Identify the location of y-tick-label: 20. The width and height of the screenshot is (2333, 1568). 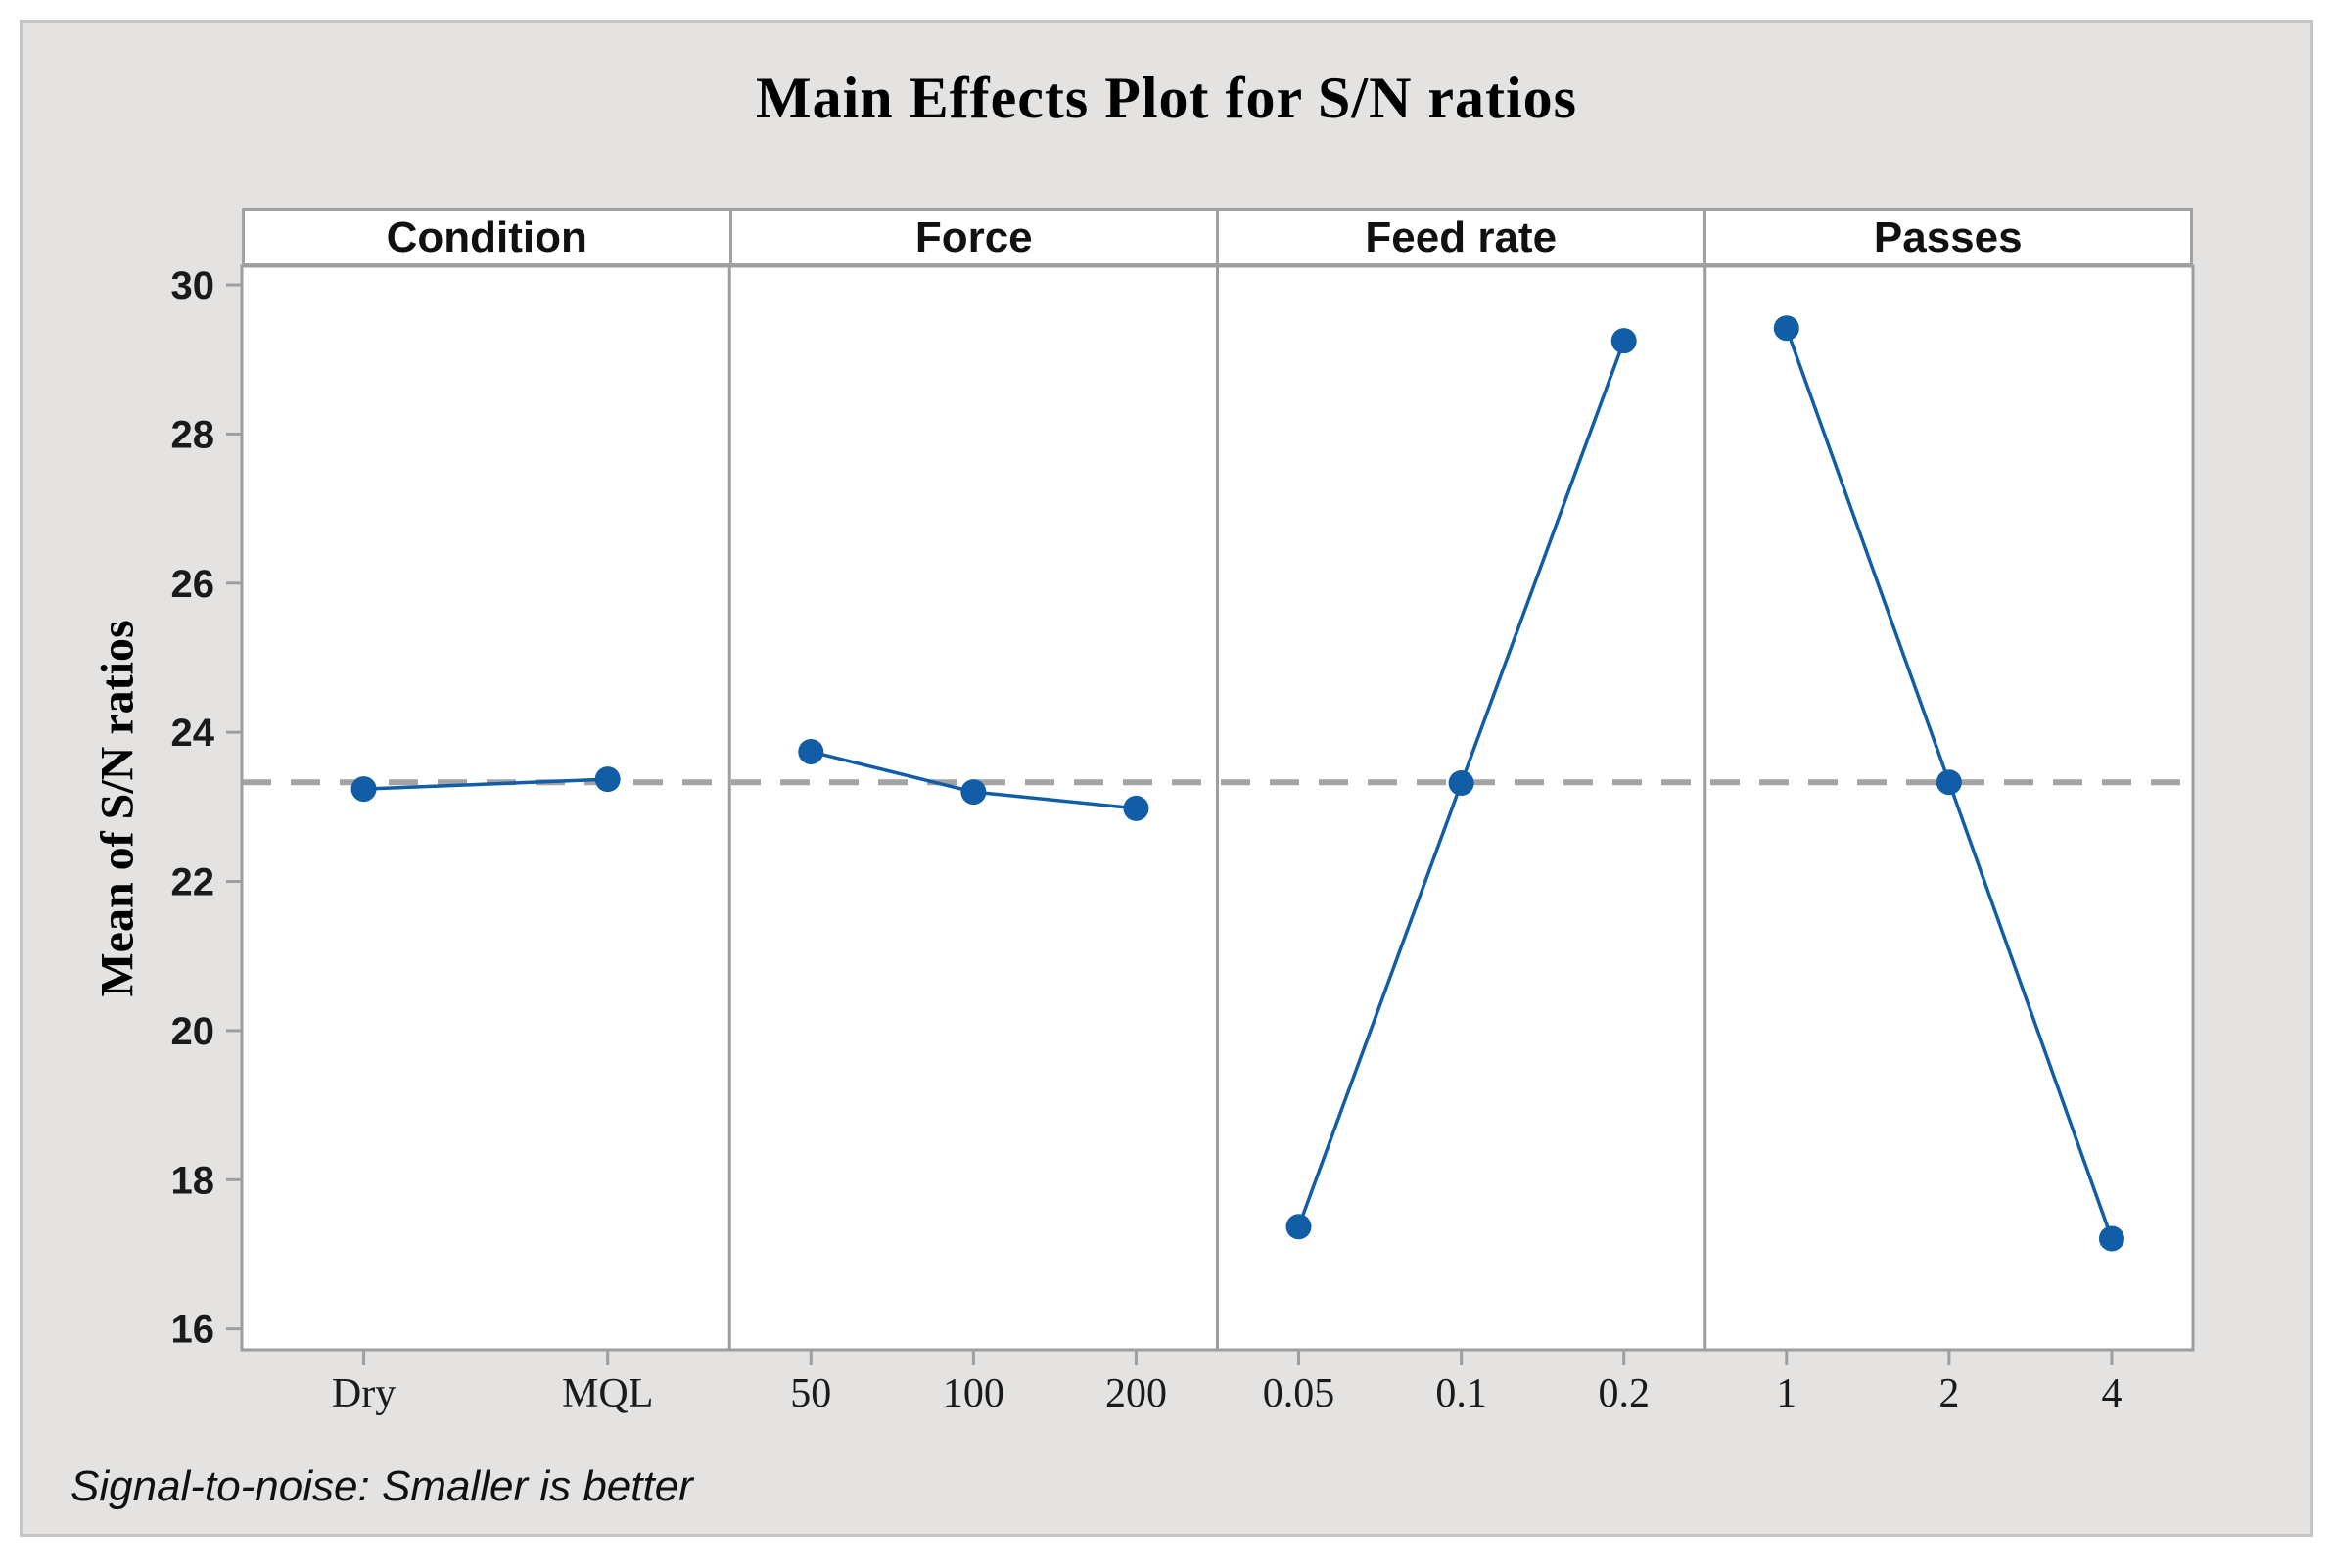
(193, 1031).